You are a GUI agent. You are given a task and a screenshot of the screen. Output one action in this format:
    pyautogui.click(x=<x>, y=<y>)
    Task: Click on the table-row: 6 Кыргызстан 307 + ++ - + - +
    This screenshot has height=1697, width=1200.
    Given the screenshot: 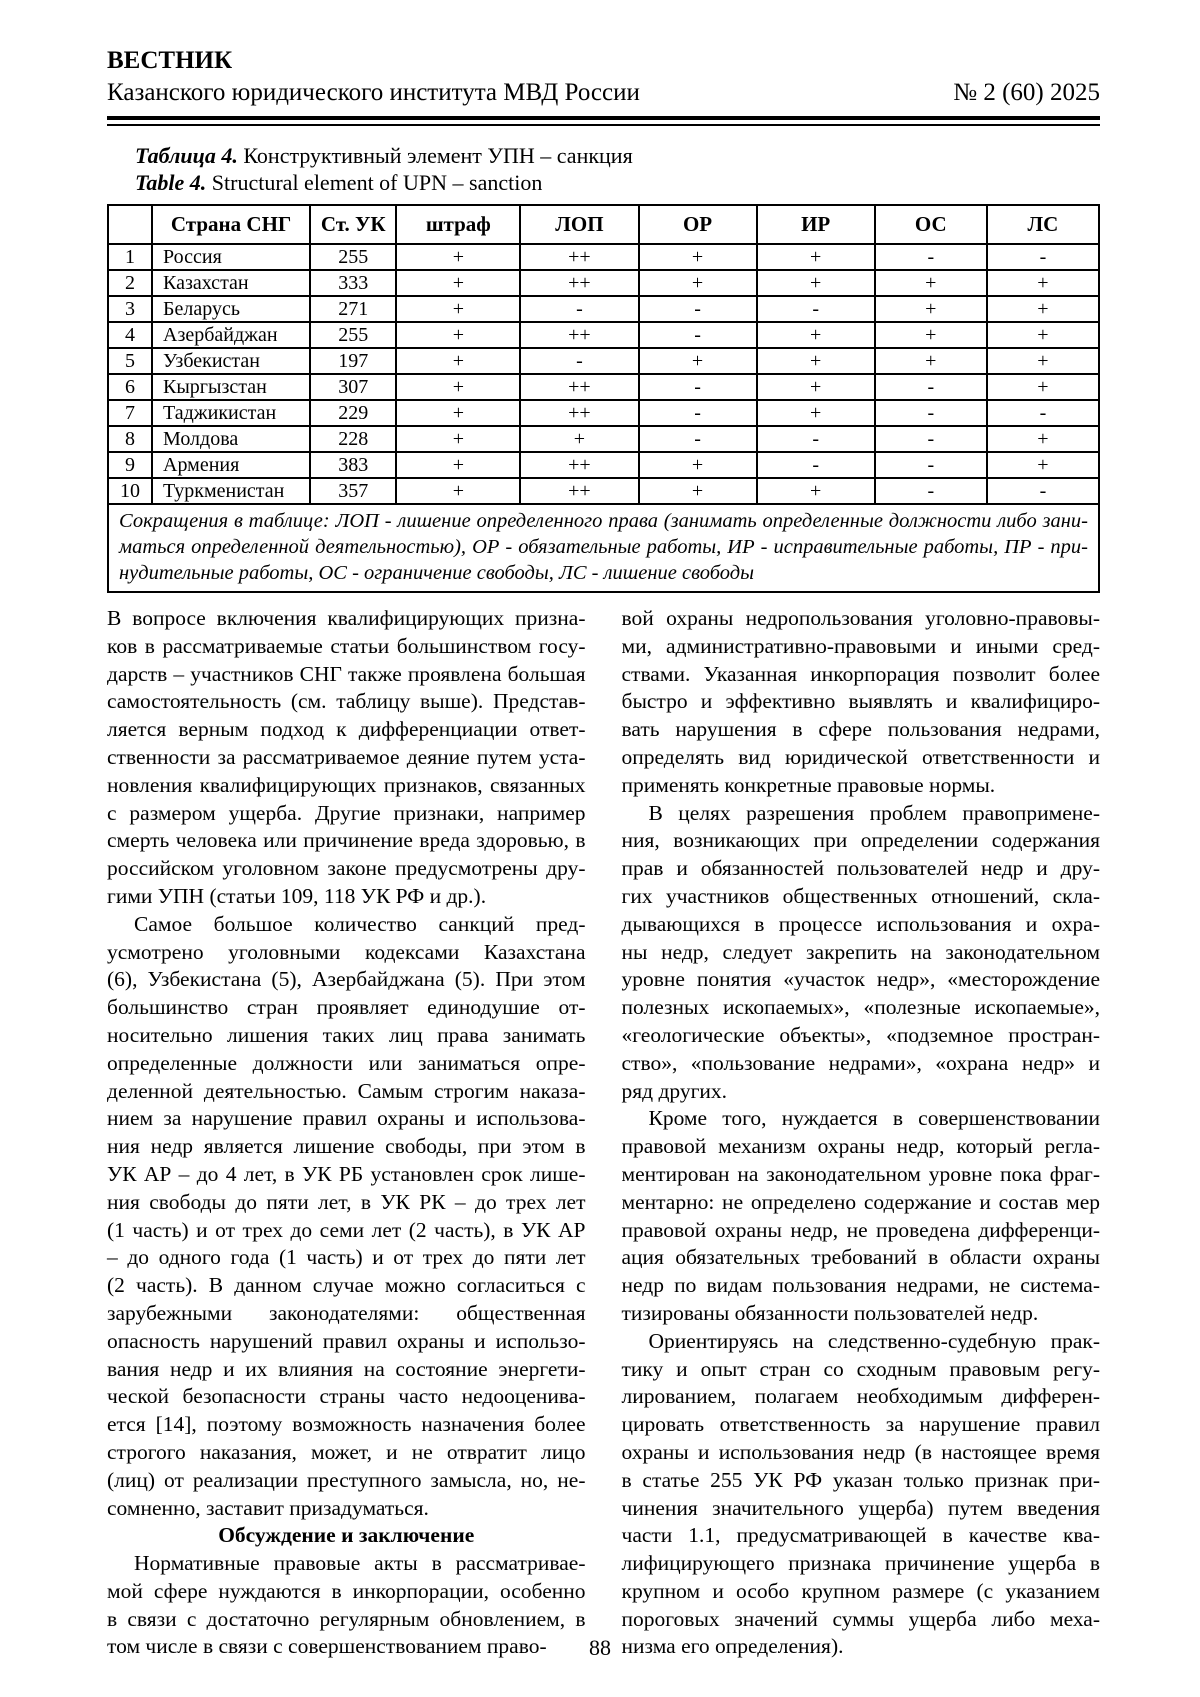 What is the action you would take?
    pyautogui.click(x=603, y=387)
    